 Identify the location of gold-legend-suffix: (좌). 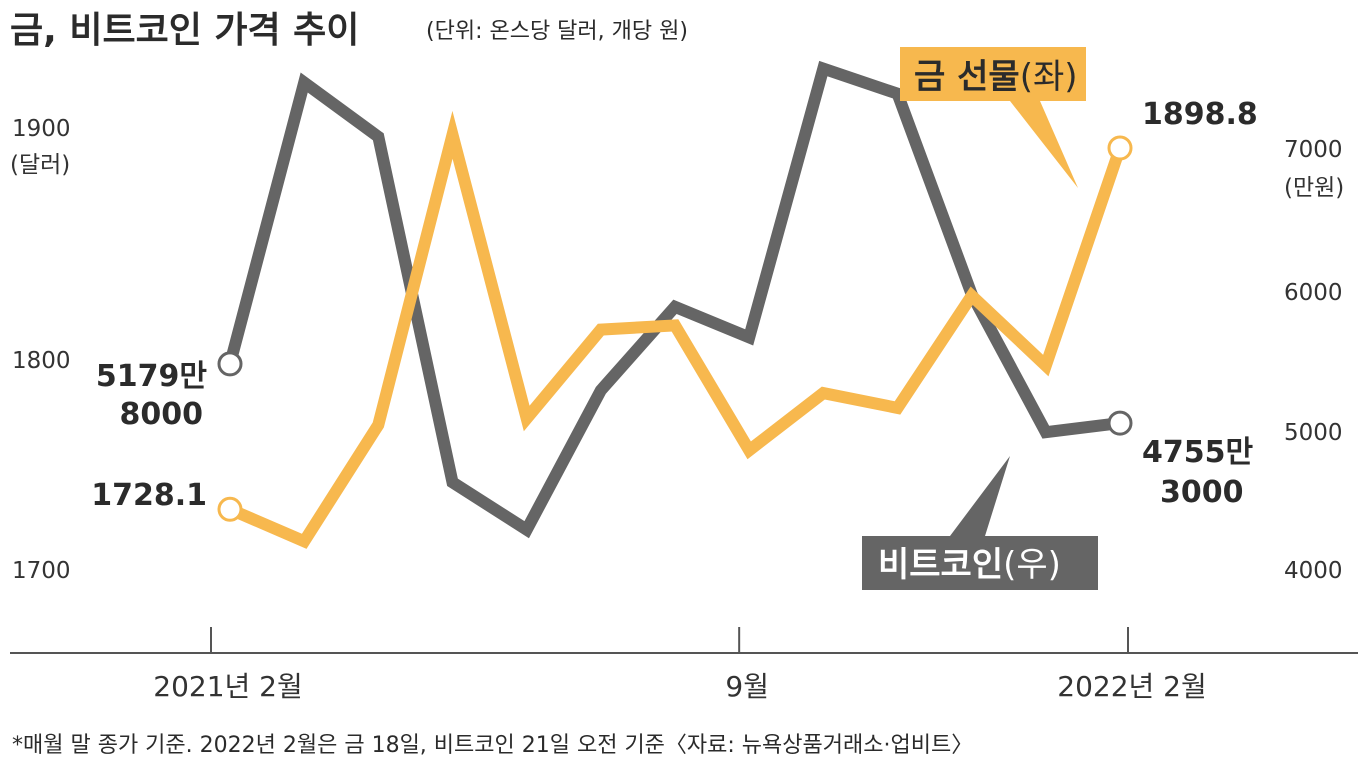
(1049, 77).